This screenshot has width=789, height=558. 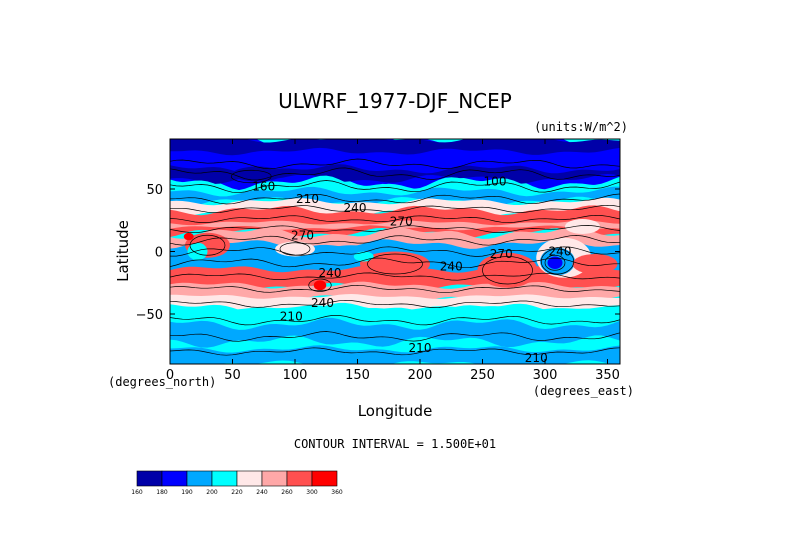 What do you see at coordinates (162, 382) in the screenshot?
I see `y-unit-label: (degrees_north)` at bounding box center [162, 382].